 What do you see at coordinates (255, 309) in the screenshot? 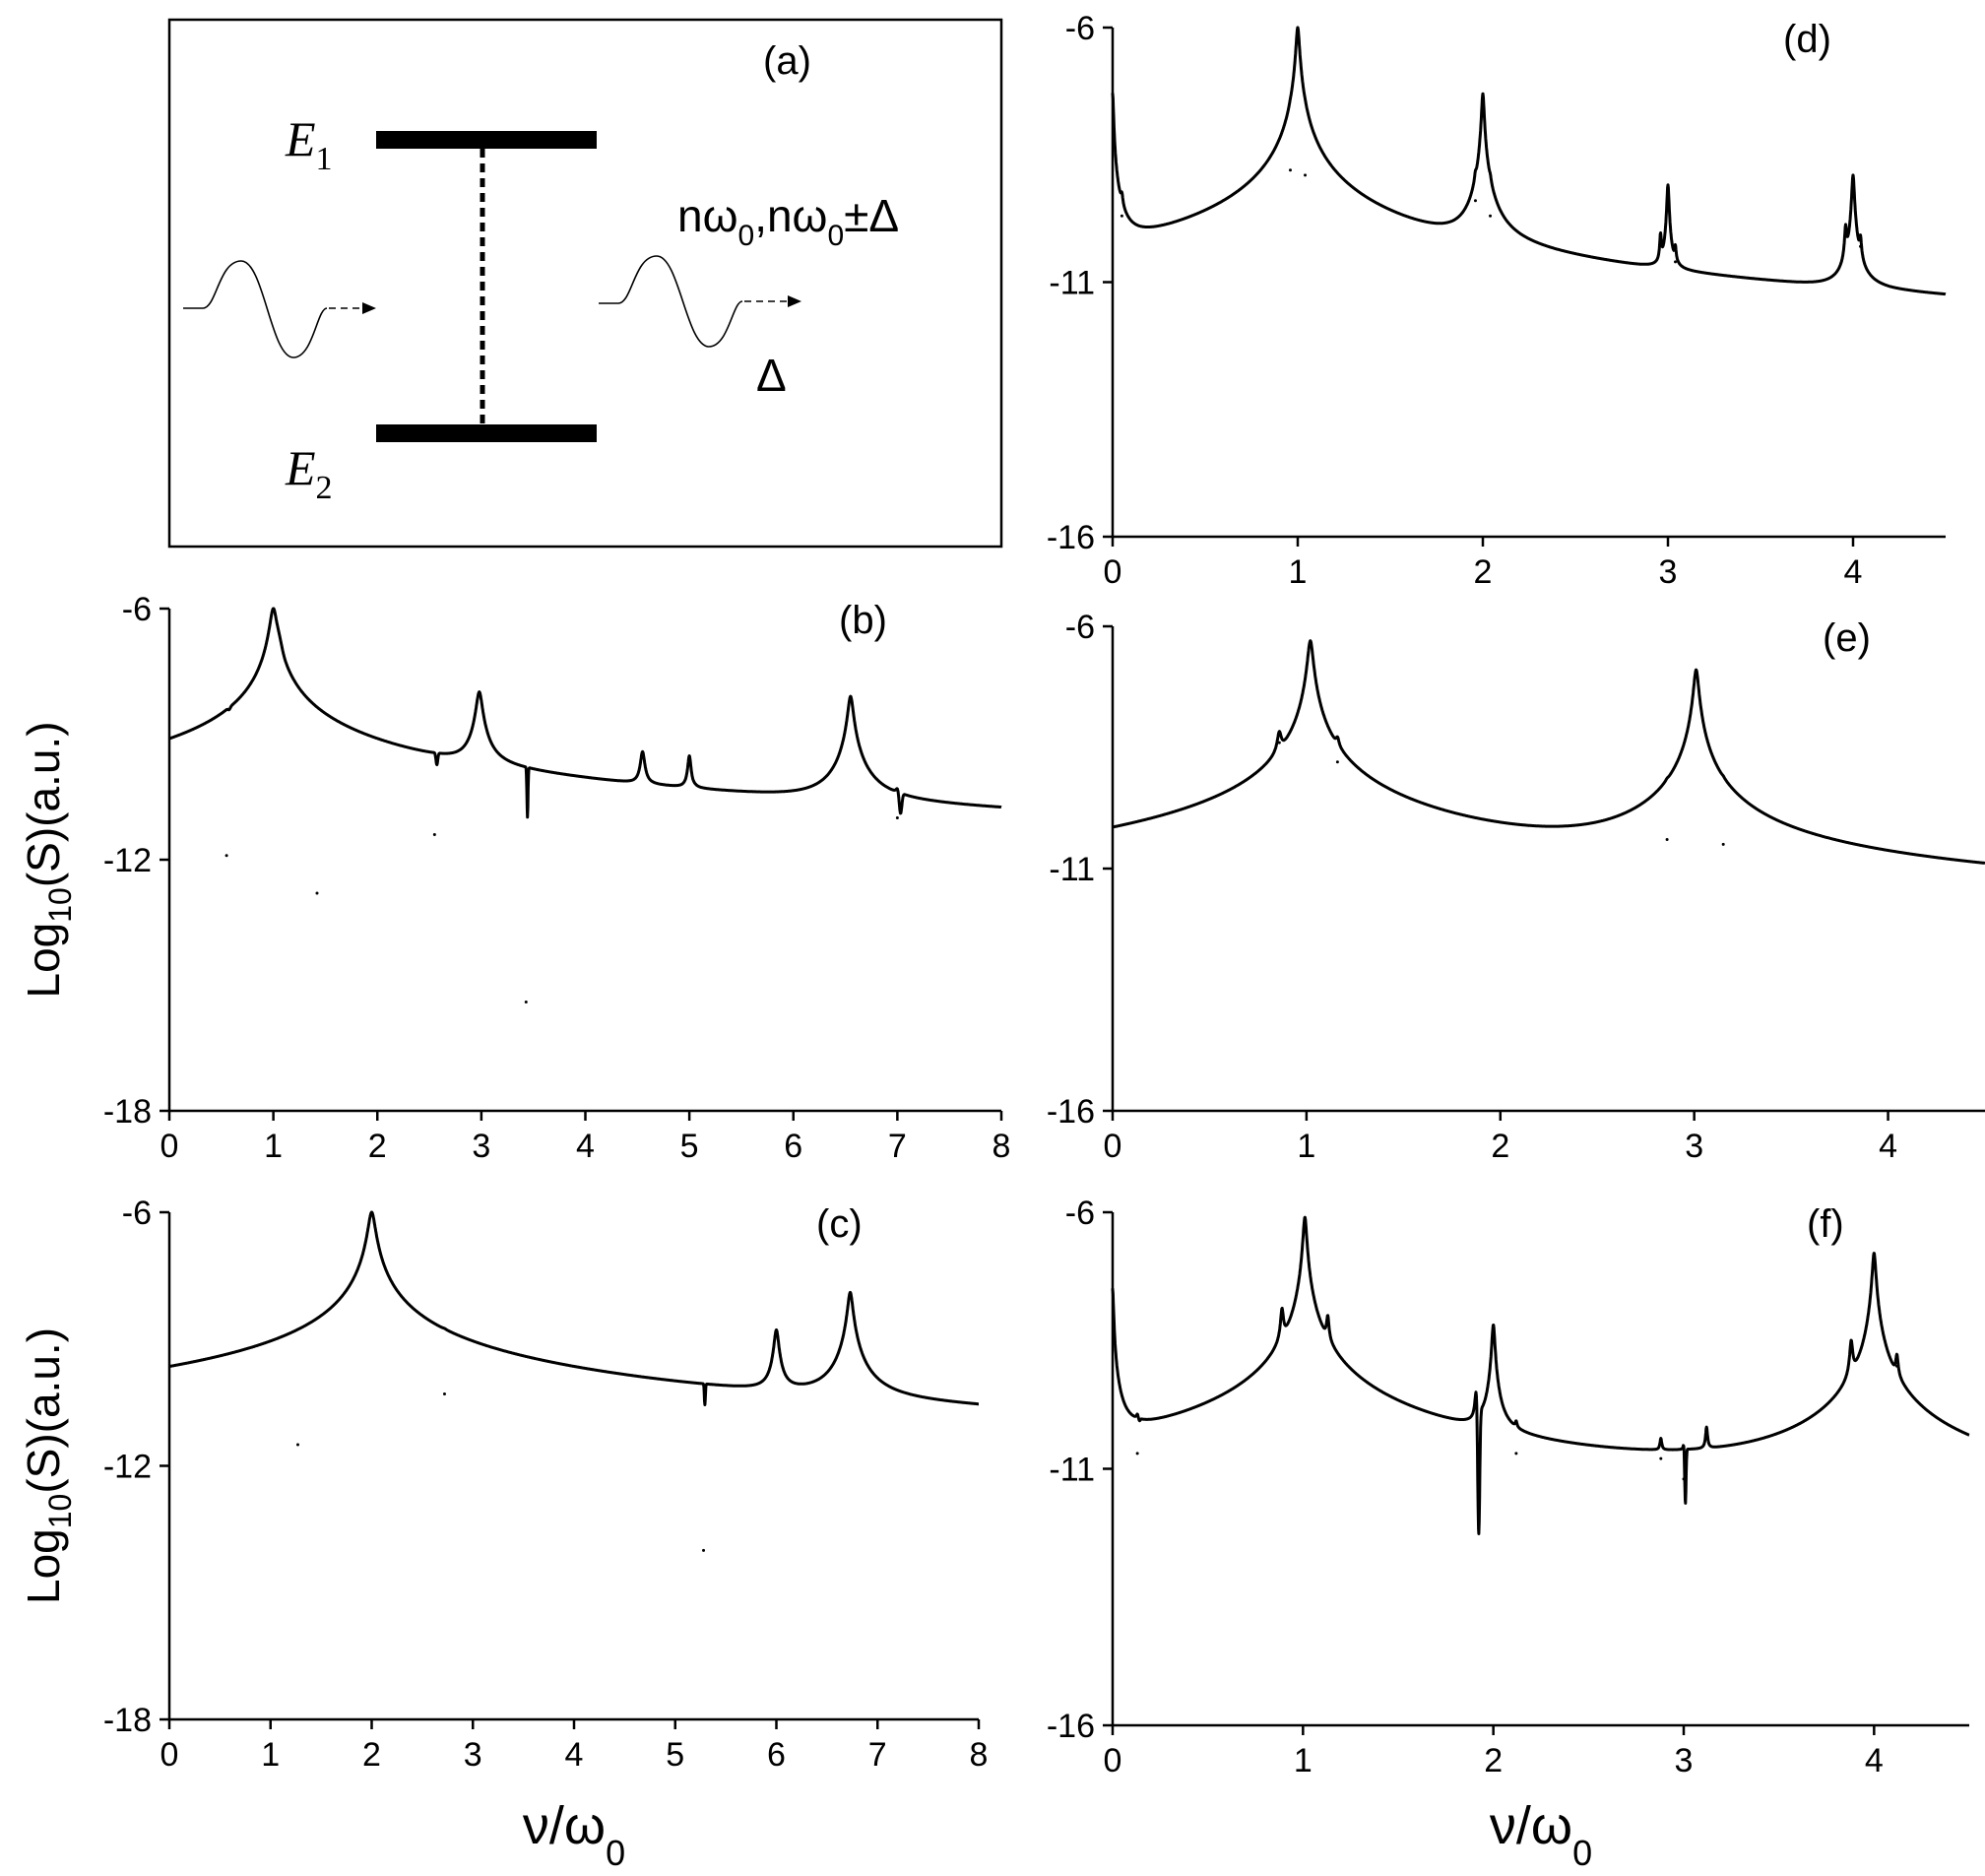
I see `incoming-wave` at bounding box center [255, 309].